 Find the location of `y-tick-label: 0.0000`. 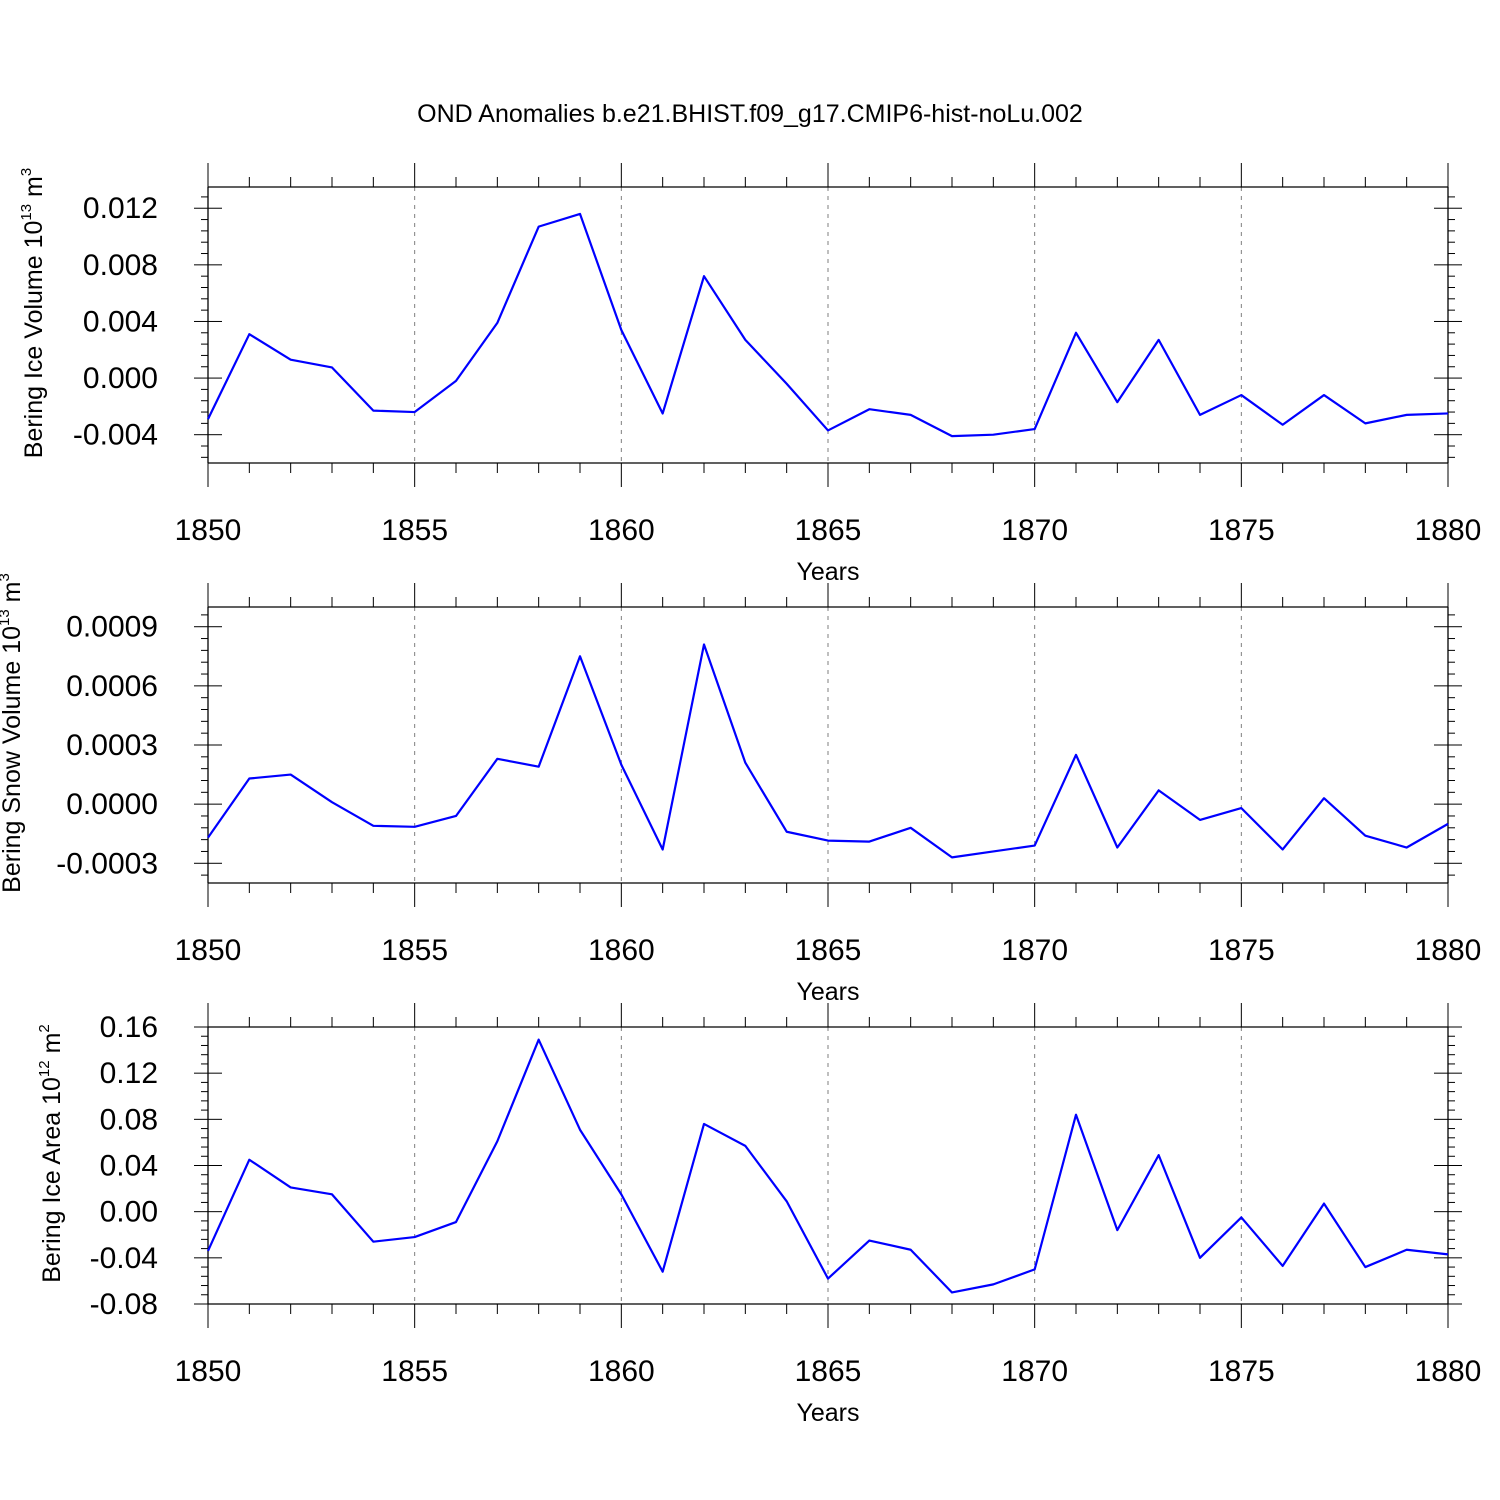

y-tick-label: 0.0000 is located at coordinates (112, 804).